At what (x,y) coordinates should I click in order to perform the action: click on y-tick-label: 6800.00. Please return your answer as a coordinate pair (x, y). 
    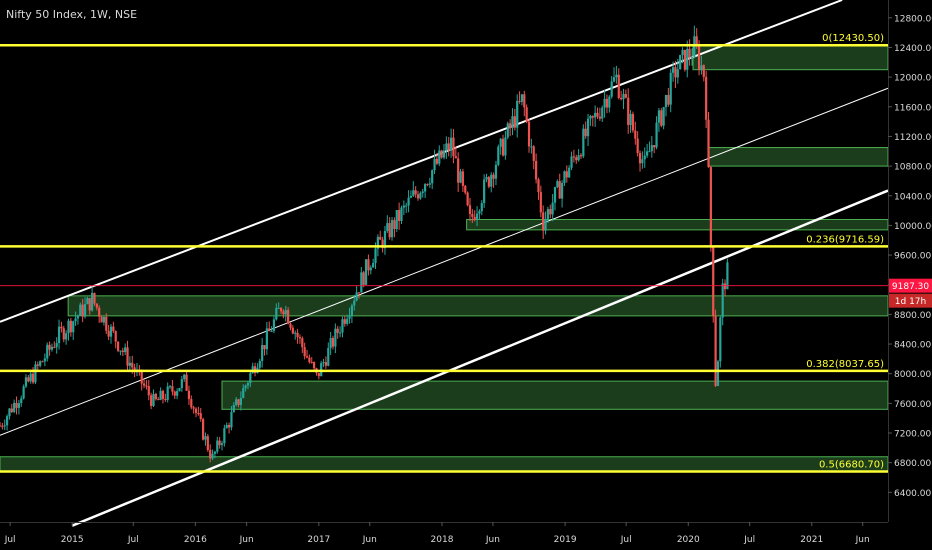
    Looking at the image, I should click on (912, 464).